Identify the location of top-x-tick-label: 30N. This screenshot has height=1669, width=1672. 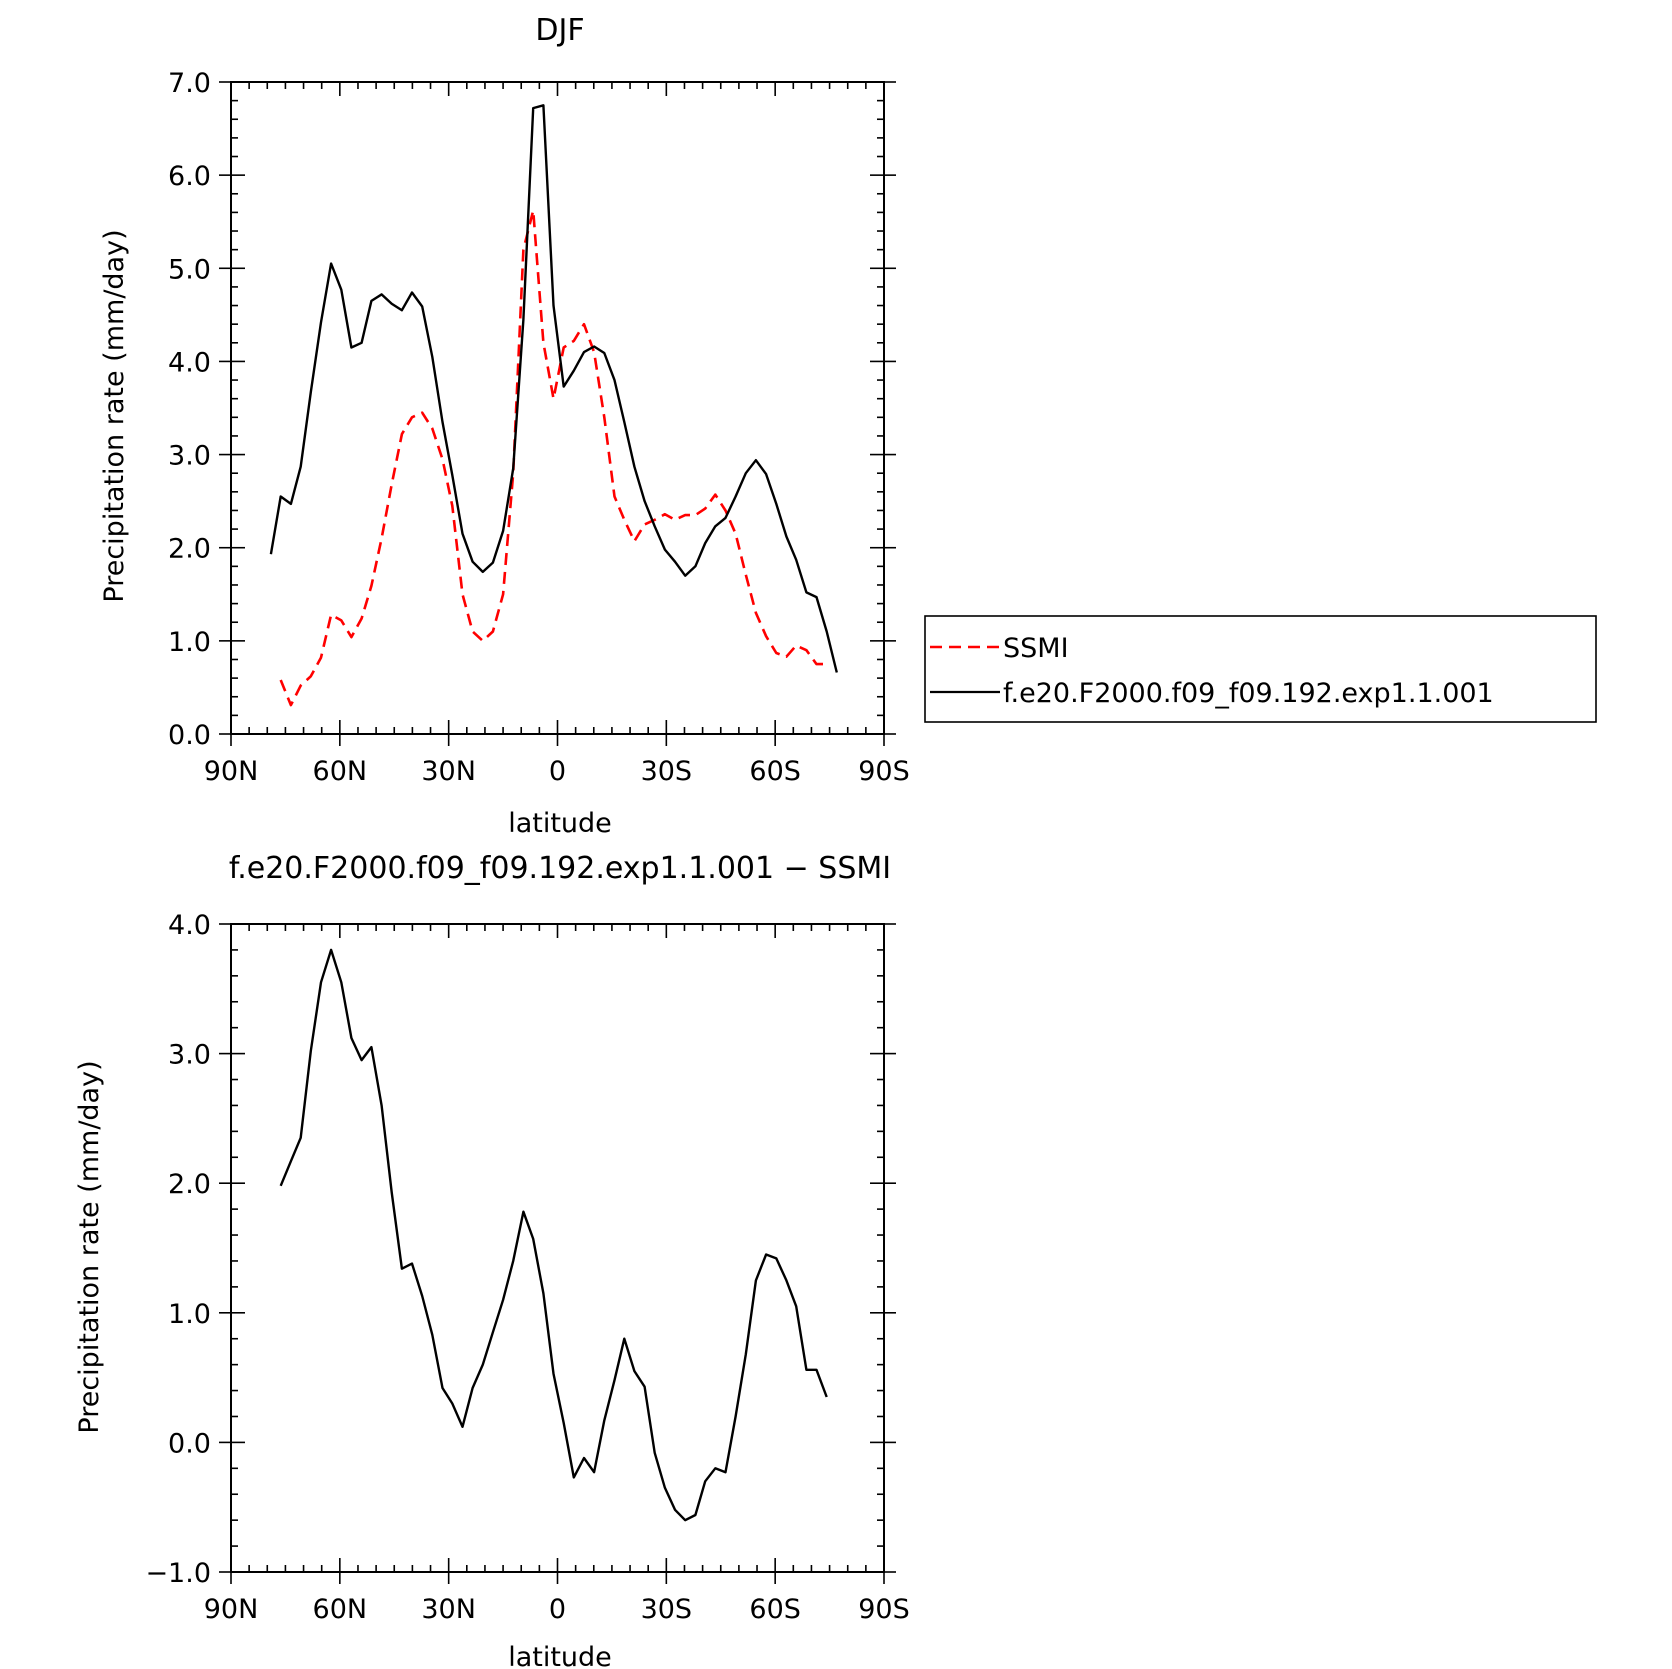
(448, 771).